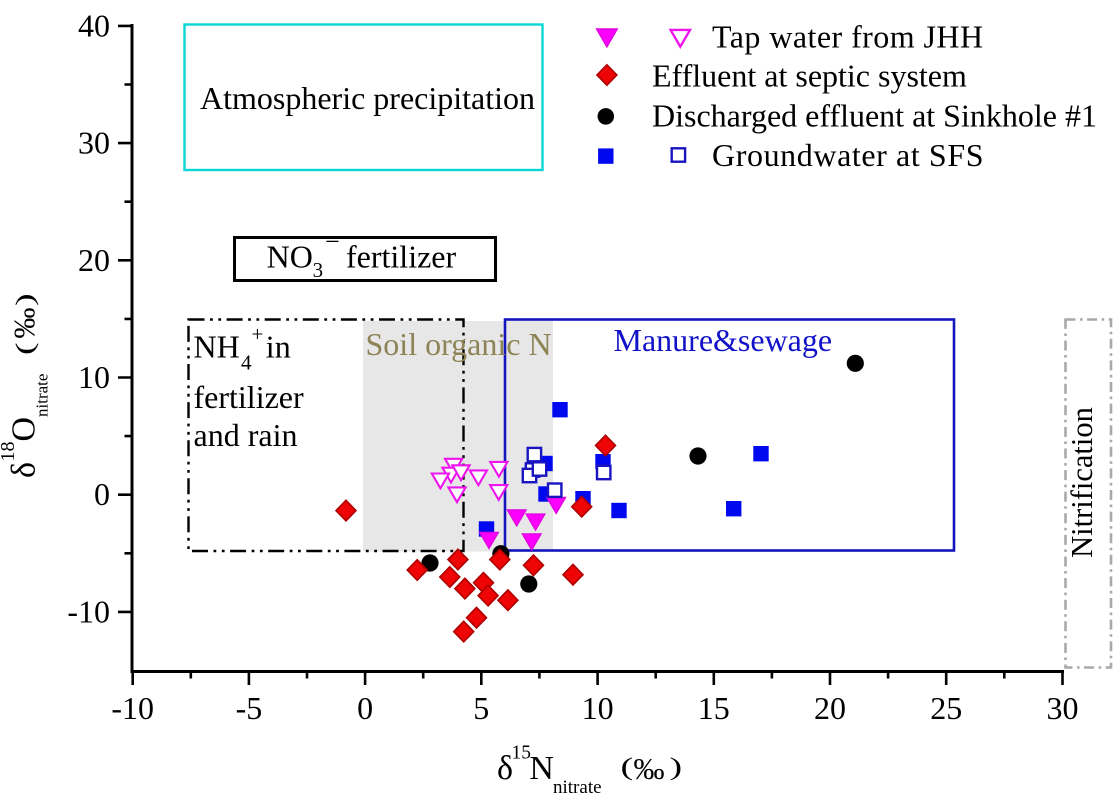 This screenshot has width=1119, height=798. Describe the element at coordinates (874, 116) in the screenshot. I see `svg-text:Discharged effluent at Sinkhol: Discharged effluent at Sinkhole #1` at that location.